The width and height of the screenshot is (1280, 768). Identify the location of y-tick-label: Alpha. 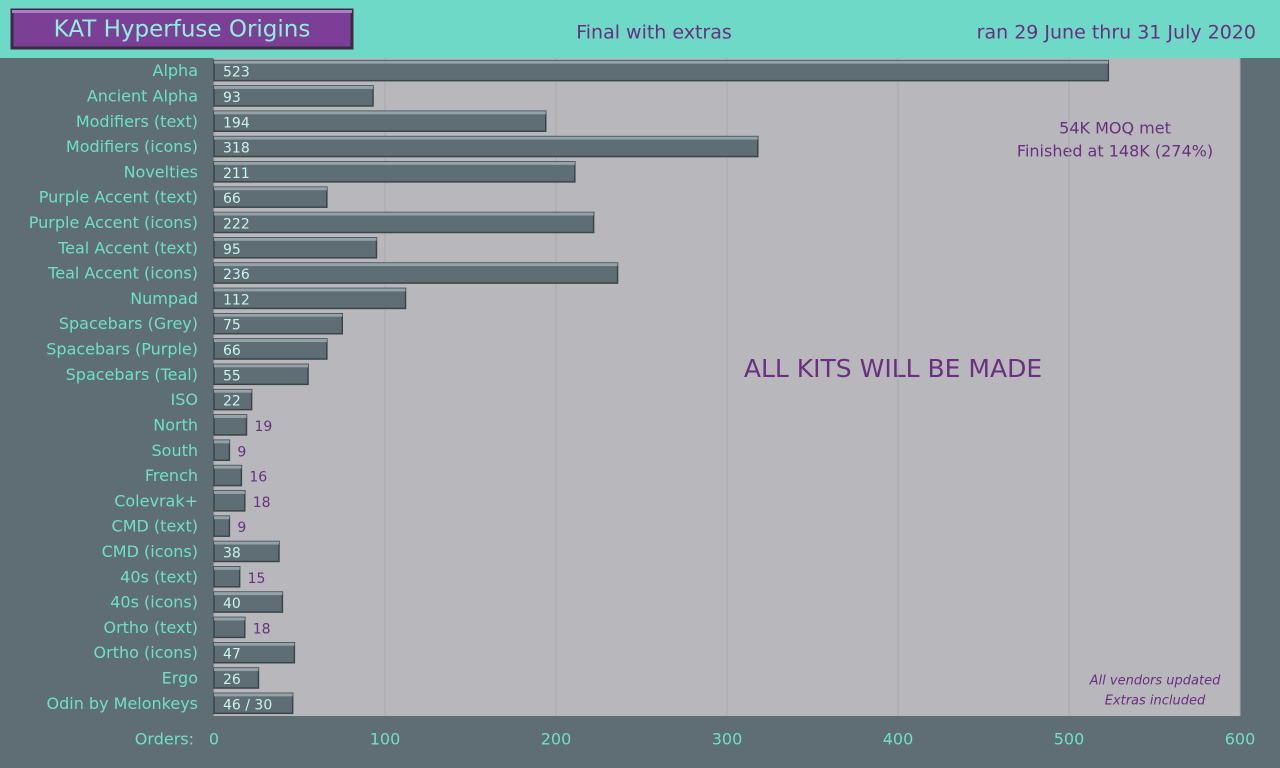
(176, 70).